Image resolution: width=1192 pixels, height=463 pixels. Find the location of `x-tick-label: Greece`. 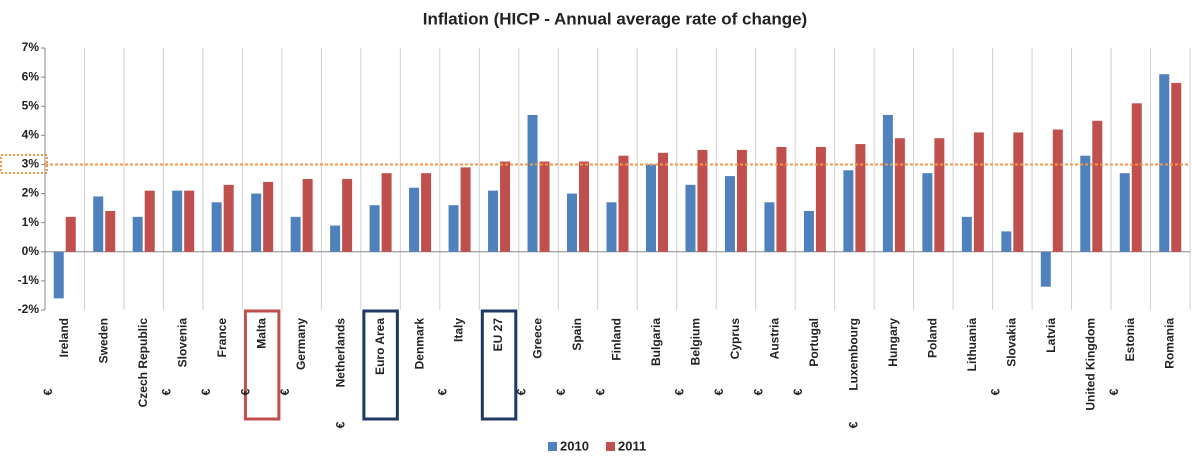

x-tick-label: Greece is located at coordinates (538, 338).